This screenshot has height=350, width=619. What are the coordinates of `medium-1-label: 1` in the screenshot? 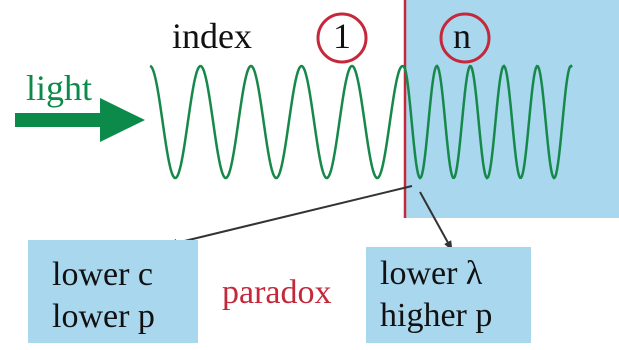 It's located at (342, 36).